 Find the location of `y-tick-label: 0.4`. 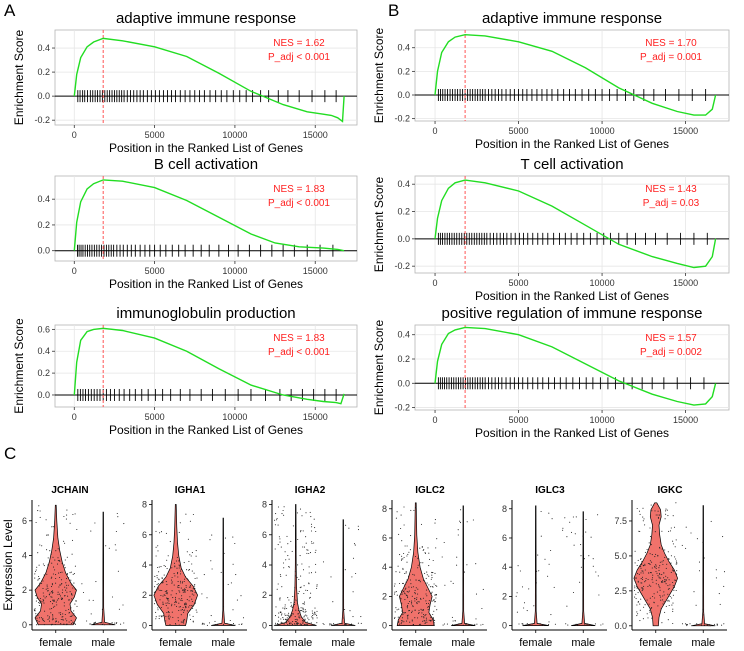

y-tick-label: 0.4 is located at coordinates (43, 351).